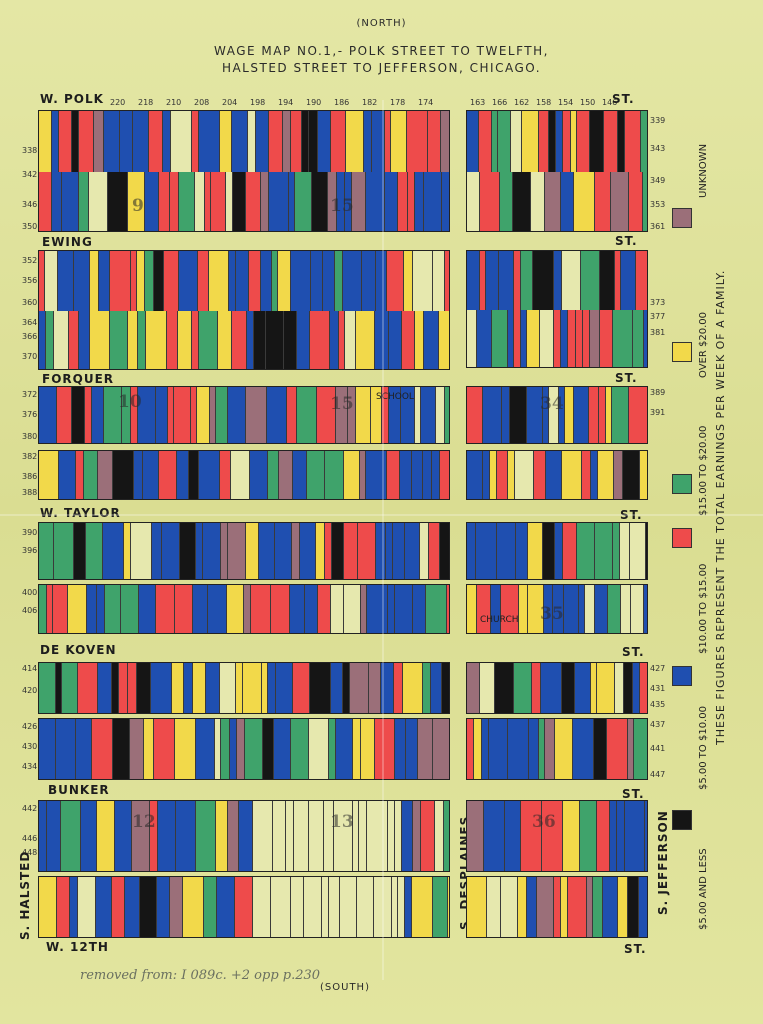  I want to click on row-number: 390, so click(30, 532).